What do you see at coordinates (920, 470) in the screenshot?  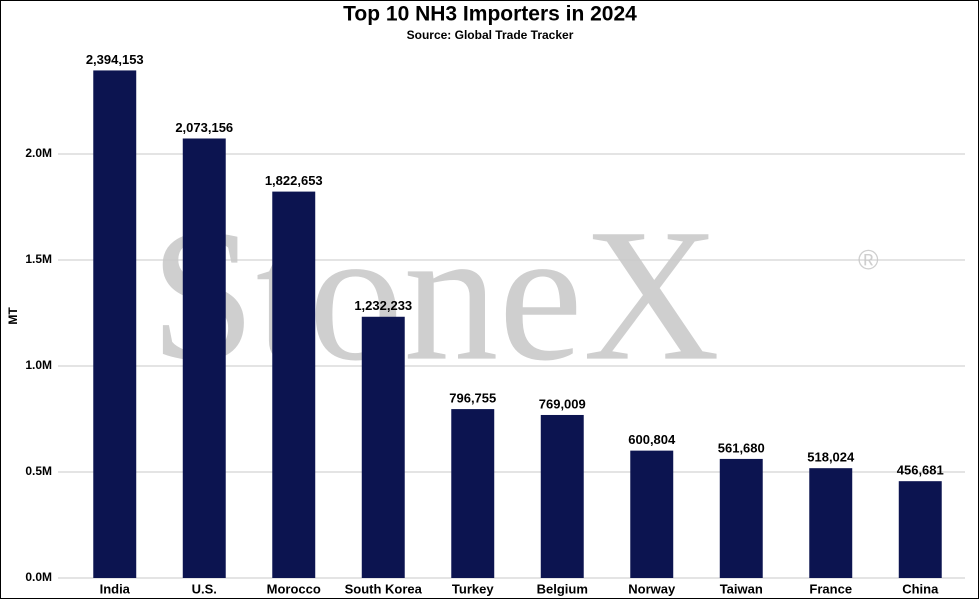 I see `value-label: 456,681` at bounding box center [920, 470].